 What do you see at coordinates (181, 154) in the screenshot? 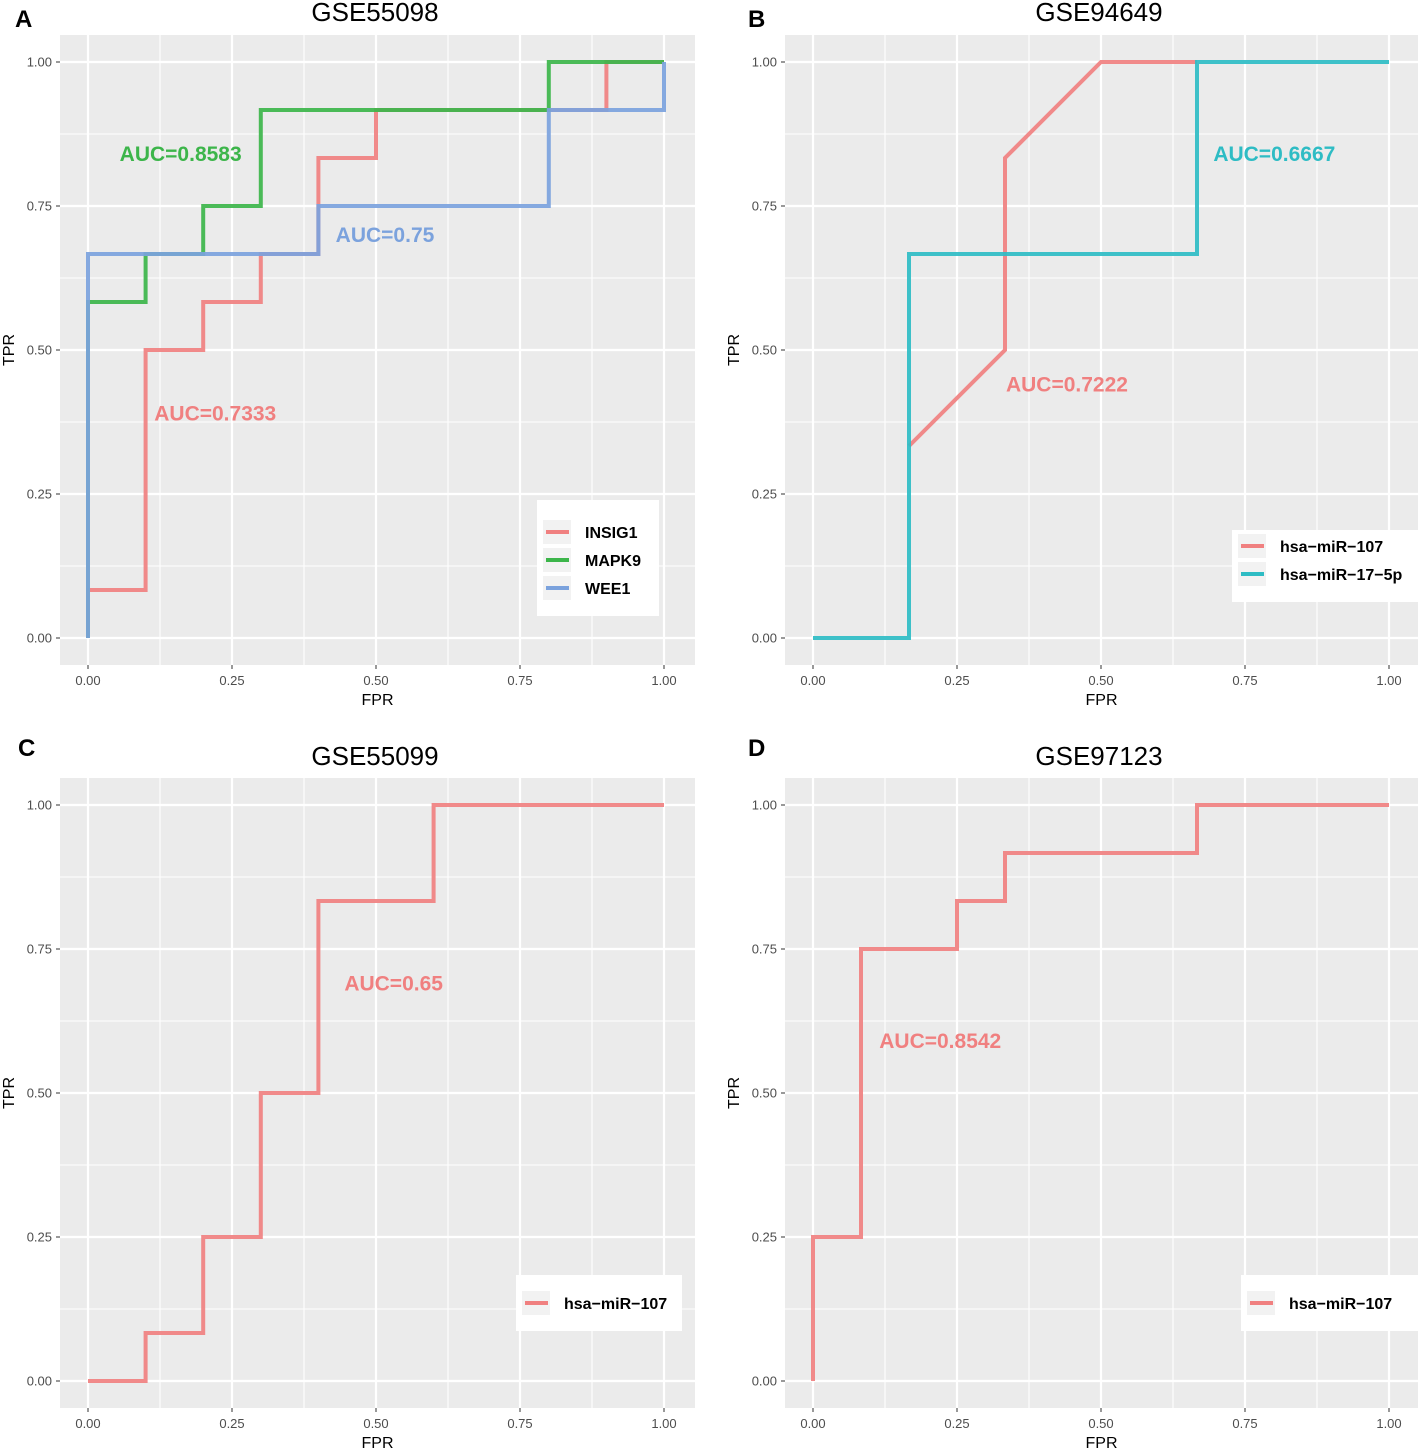
I see `auc-annotation: AUC=0.8583` at bounding box center [181, 154].